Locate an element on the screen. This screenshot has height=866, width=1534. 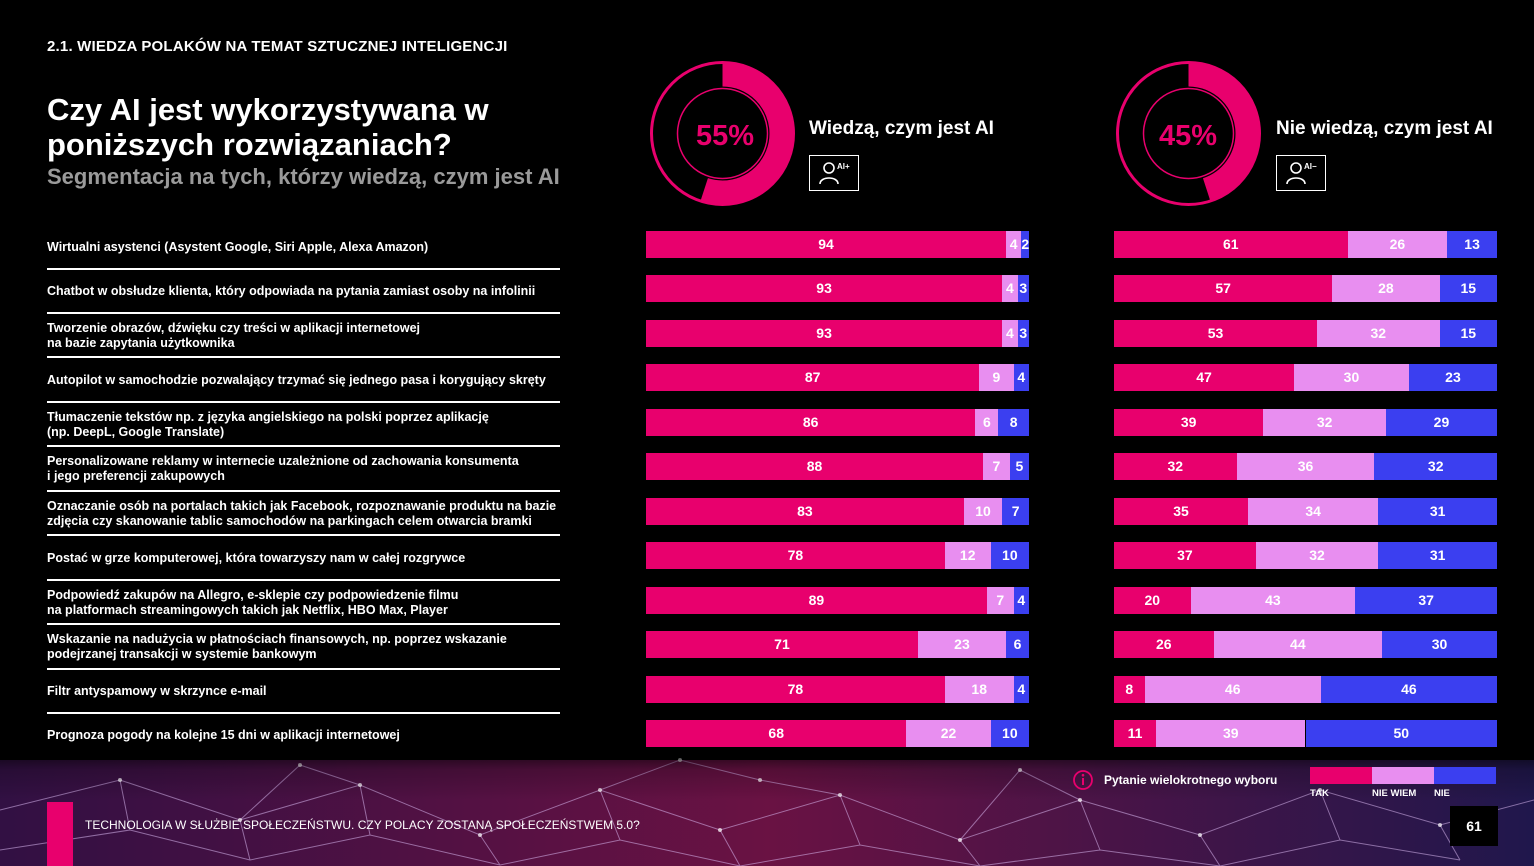
bar-value-label: 31 is located at coordinates (1437, 510).